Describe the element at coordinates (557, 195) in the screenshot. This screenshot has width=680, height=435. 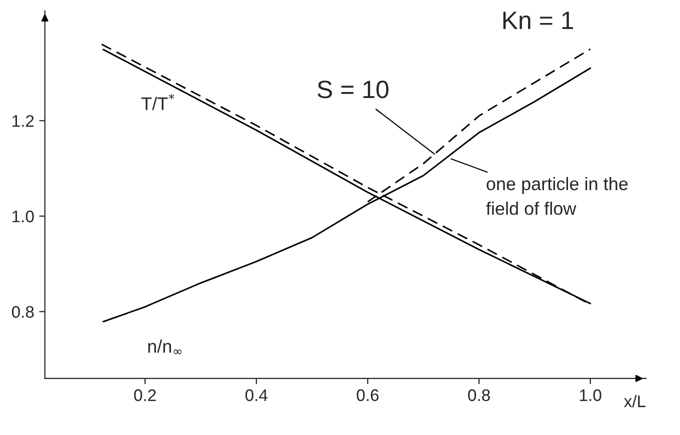
I see `annotation: one particle in the field of flow` at that location.